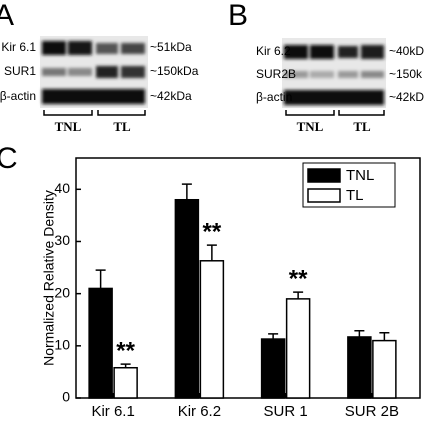 This screenshot has height=425, width=425. I want to click on size-label: ~42kD, so click(406, 97).